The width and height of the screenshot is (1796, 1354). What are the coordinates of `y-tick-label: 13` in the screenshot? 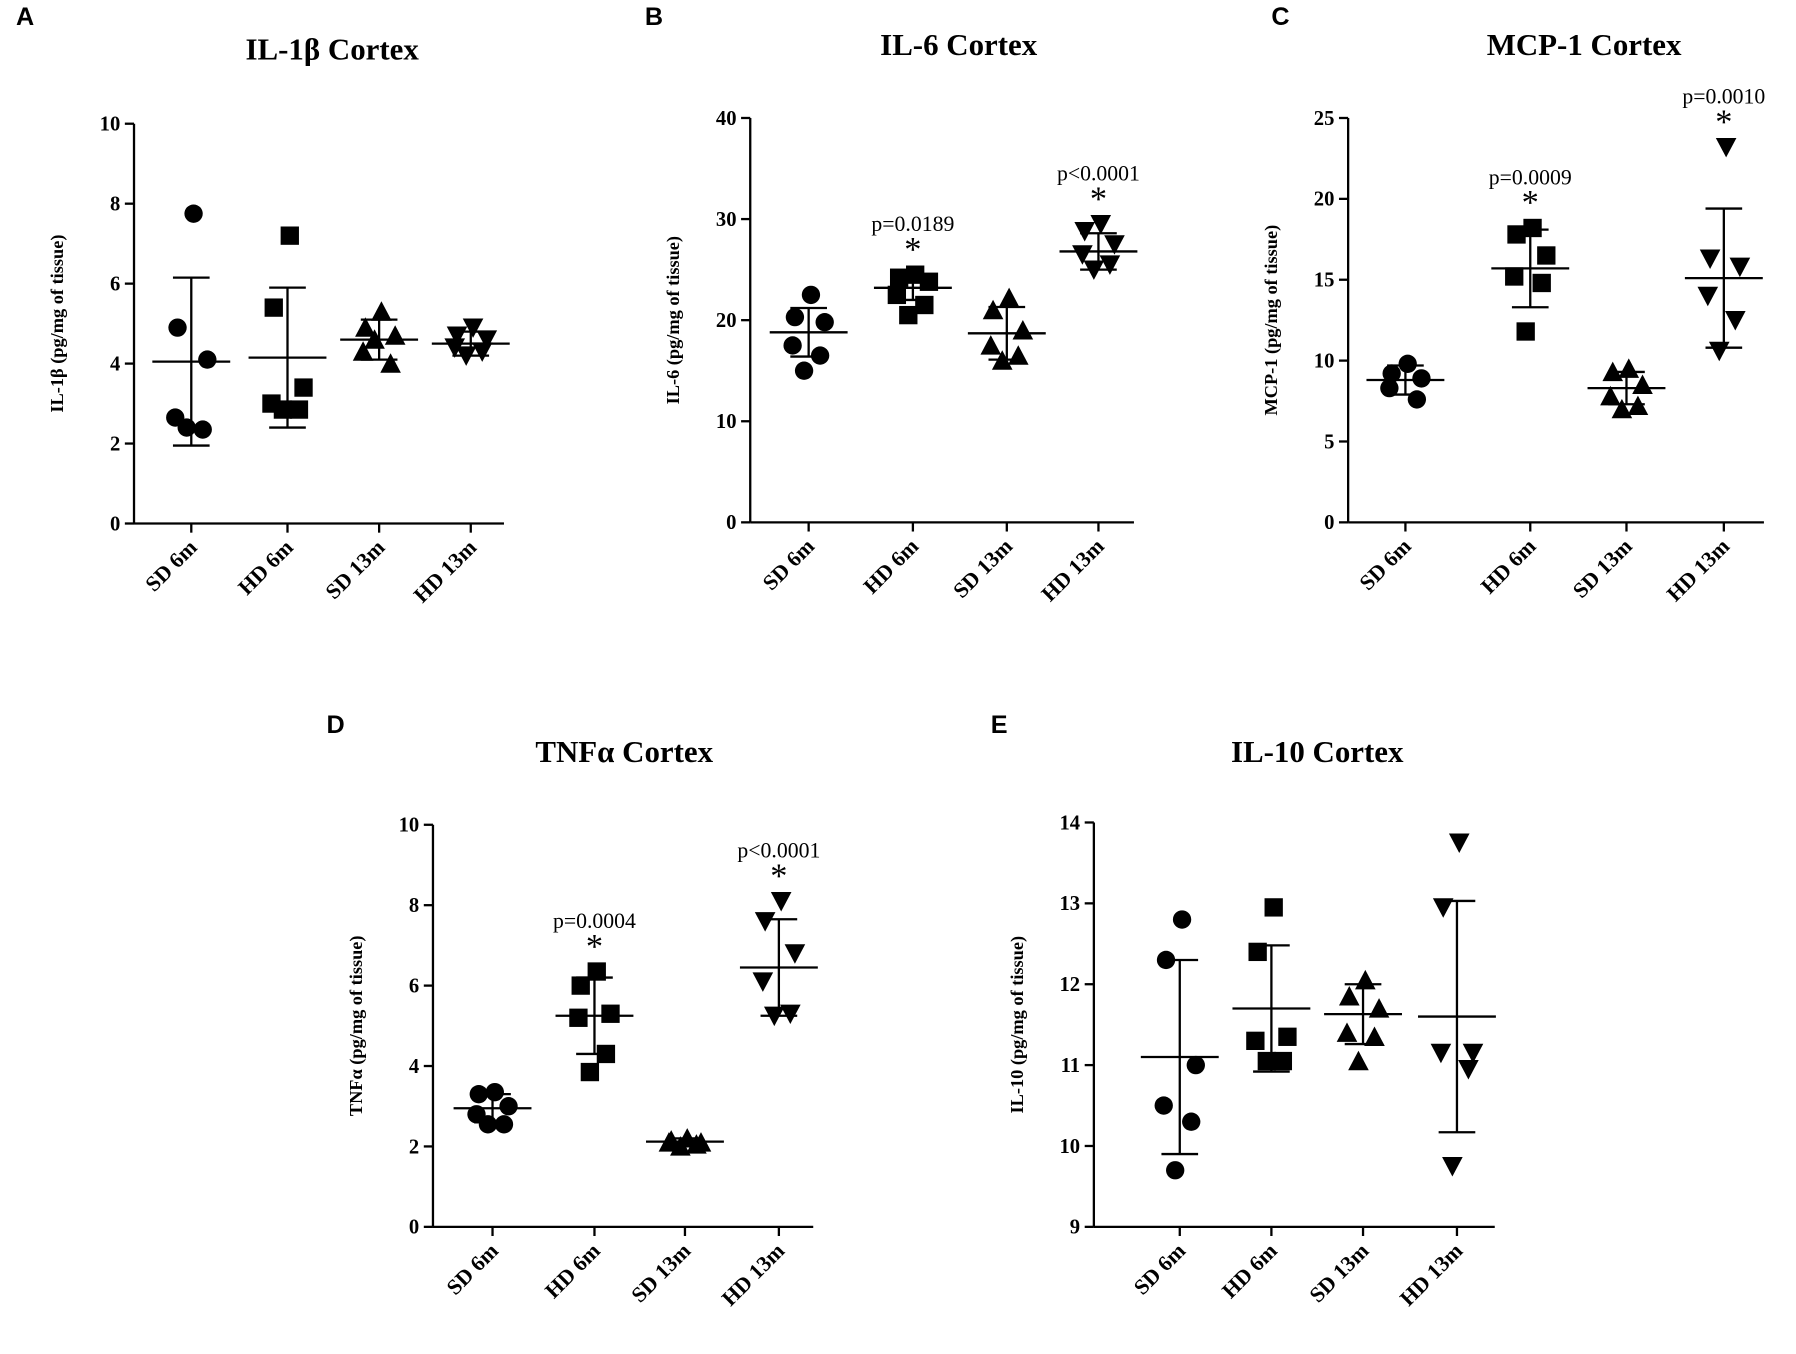 It's located at (1070, 904).